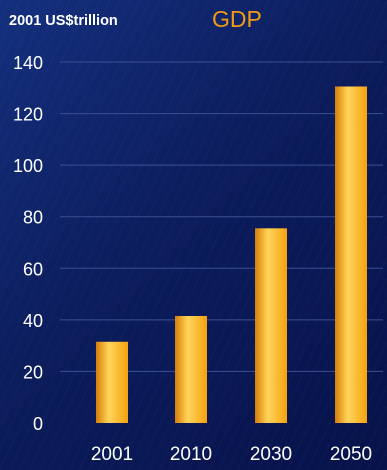  Describe the element at coordinates (191, 369) in the screenshot. I see `bar-2010` at that location.